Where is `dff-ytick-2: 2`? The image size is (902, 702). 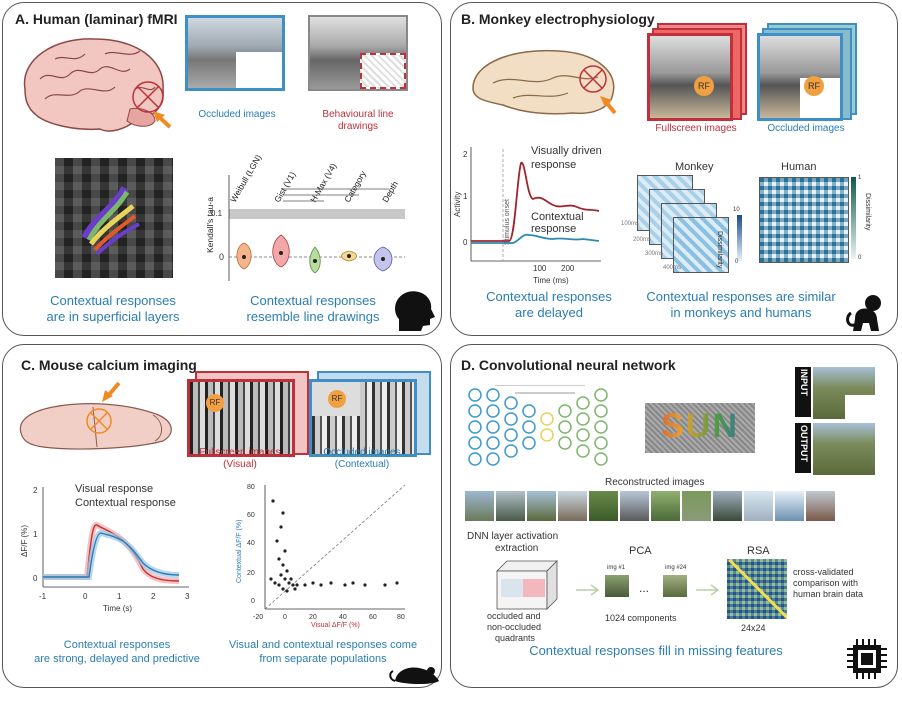 dff-ytick-2: 2 is located at coordinates (35, 490).